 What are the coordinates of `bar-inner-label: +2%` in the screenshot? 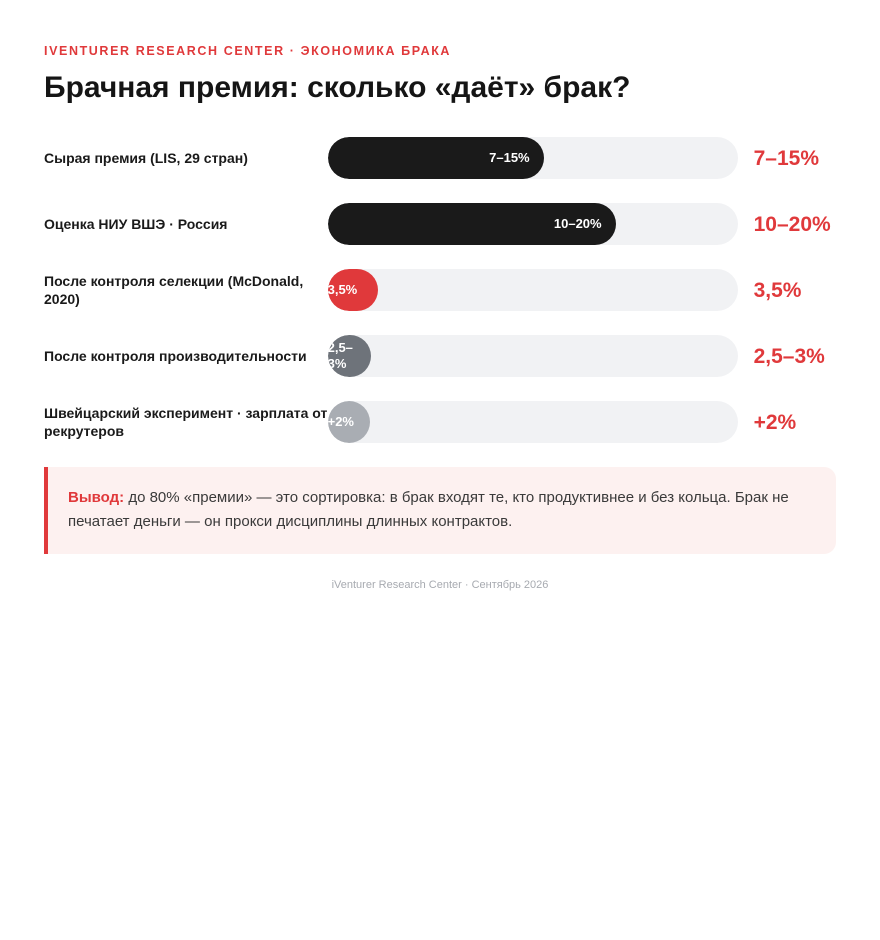 It's located at (340, 421).